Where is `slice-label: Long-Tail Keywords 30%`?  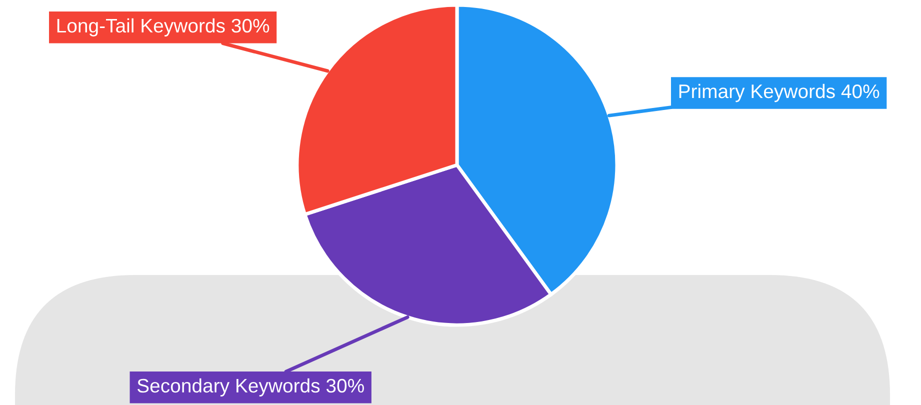 slice-label: Long-Tail Keywords 30% is located at coordinates (163, 27).